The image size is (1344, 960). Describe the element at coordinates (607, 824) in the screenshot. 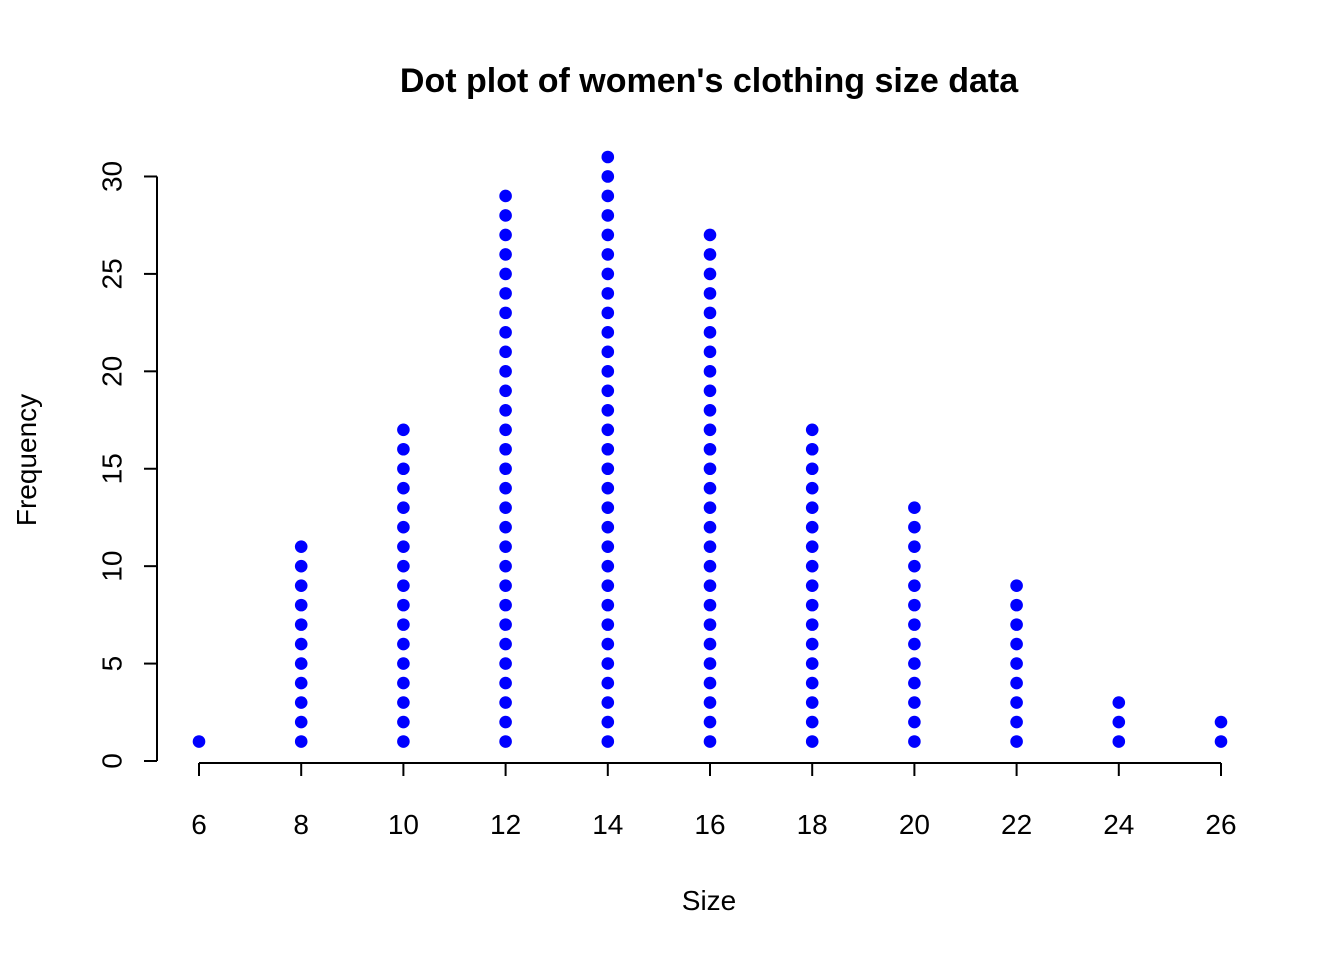

I see `x-tick-label: 14` at that location.